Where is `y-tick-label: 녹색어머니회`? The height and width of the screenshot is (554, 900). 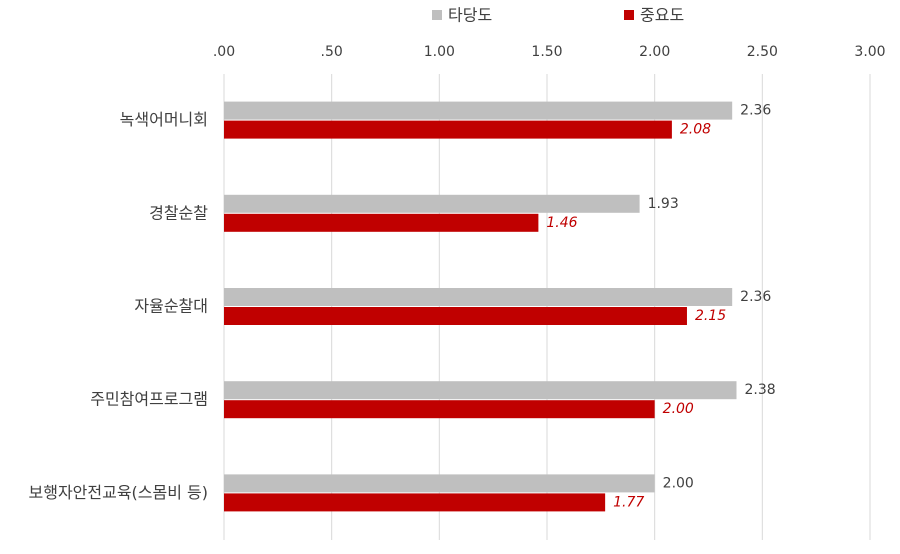 y-tick-label: 녹색어머니회 is located at coordinates (164, 119).